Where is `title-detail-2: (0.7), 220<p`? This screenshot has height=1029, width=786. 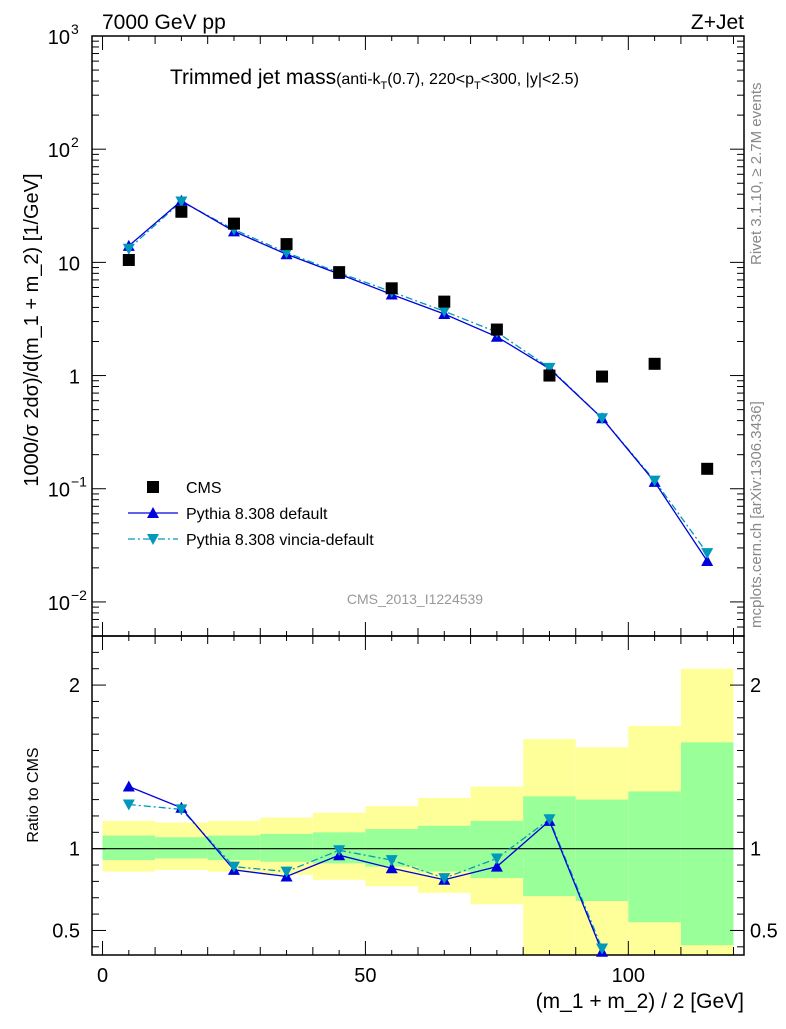 title-detail-2: (0.7), 220<p is located at coordinates (430, 79).